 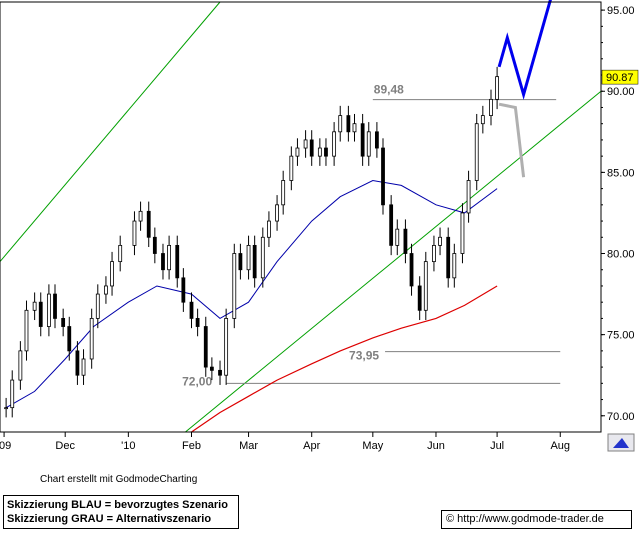 I want to click on source-url-link: © http://www.godmode-trader.de, so click(x=536, y=519).